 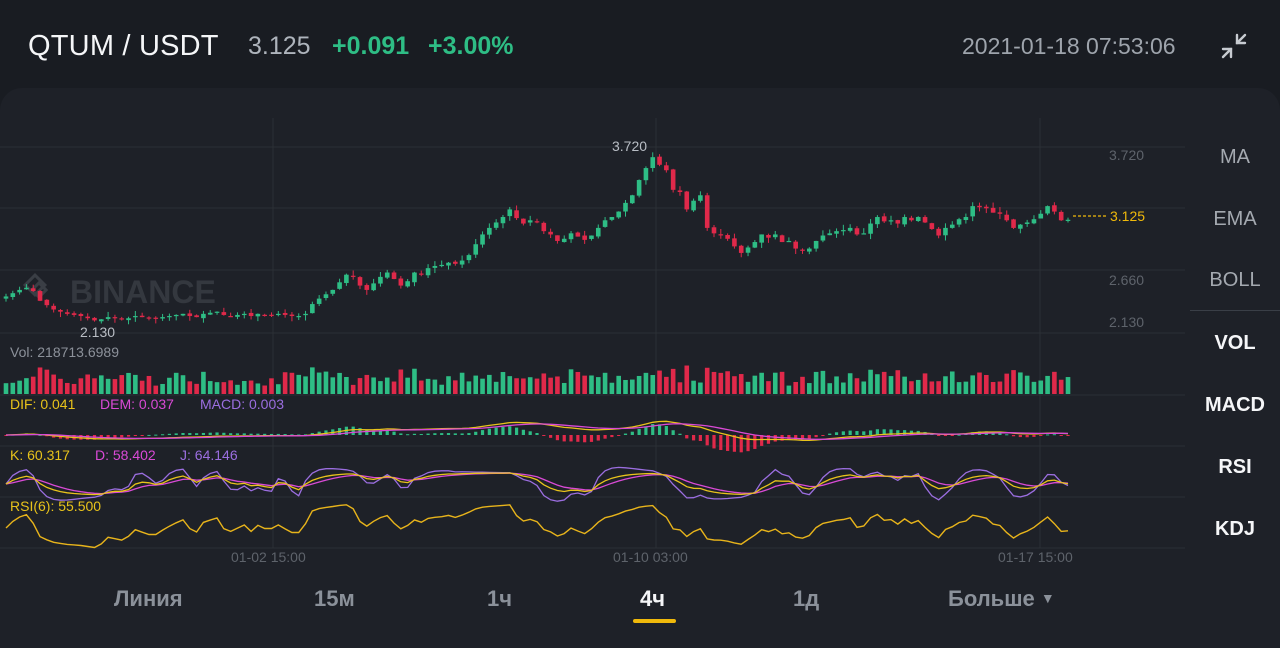 What do you see at coordinates (123, 46) in the screenshot?
I see `trading-pair: QTUM / USDT` at bounding box center [123, 46].